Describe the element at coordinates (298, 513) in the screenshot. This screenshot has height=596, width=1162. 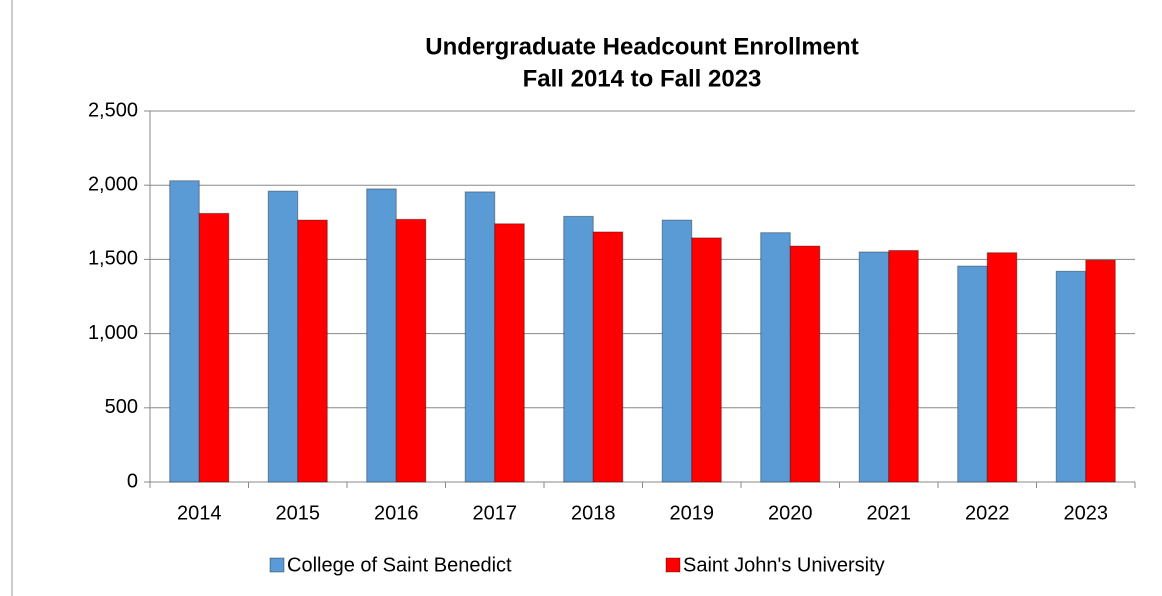
I see `x-tick-label: 2015` at that location.